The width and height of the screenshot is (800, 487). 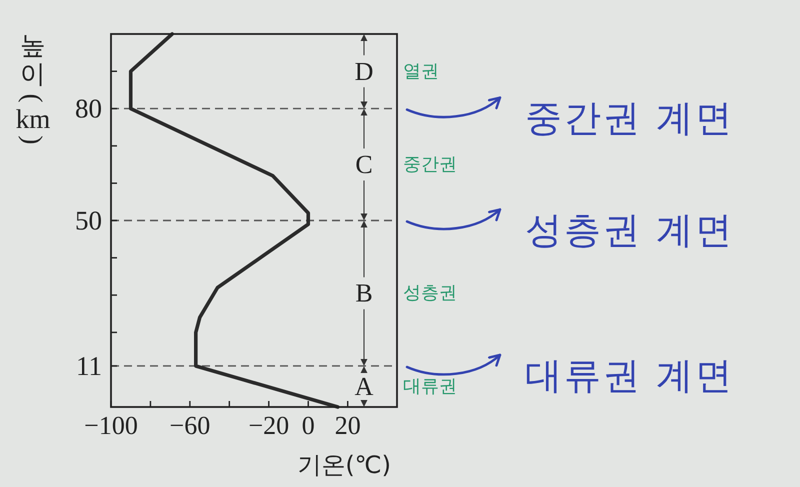 What do you see at coordinates (88, 221) in the screenshot?
I see `y-tick-label: 50` at bounding box center [88, 221].